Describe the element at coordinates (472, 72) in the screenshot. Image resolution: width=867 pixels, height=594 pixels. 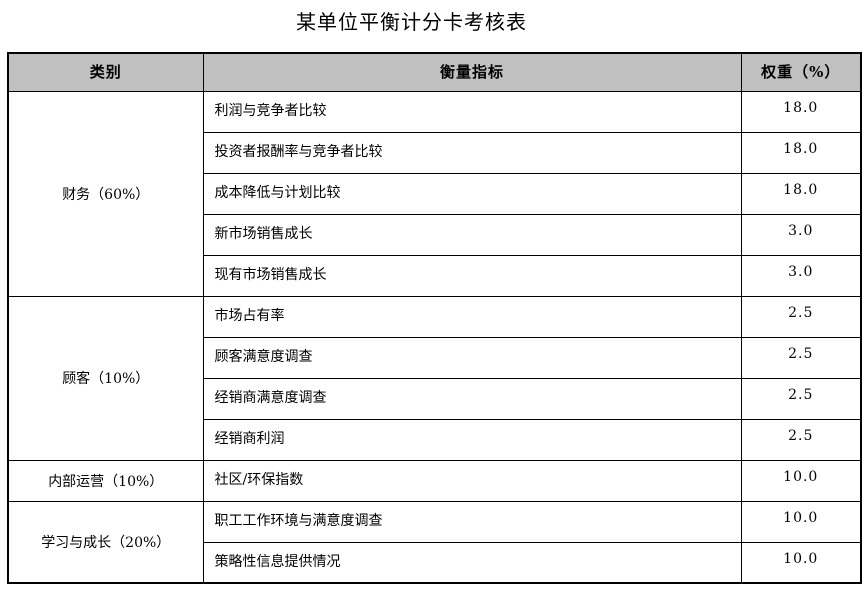
I see `column-header-indicator: 衡量指标` at that location.